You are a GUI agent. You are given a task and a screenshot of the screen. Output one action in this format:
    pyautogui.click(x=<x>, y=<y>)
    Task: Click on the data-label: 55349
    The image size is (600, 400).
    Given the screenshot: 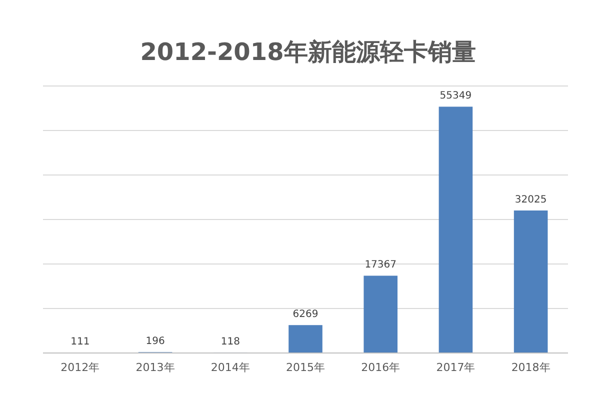 What is the action you would take?
    pyautogui.click(x=456, y=96)
    